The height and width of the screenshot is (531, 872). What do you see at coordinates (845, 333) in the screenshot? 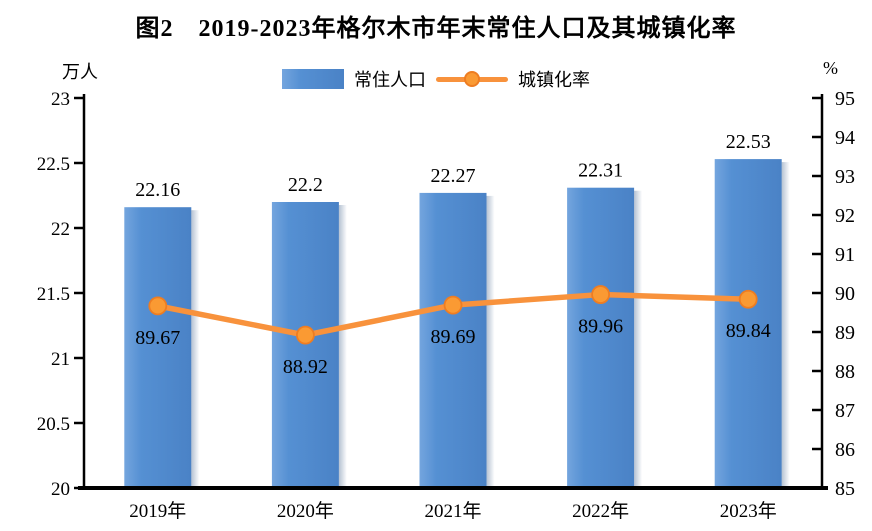
I see `right-axis-tick-label: 89` at bounding box center [845, 333].